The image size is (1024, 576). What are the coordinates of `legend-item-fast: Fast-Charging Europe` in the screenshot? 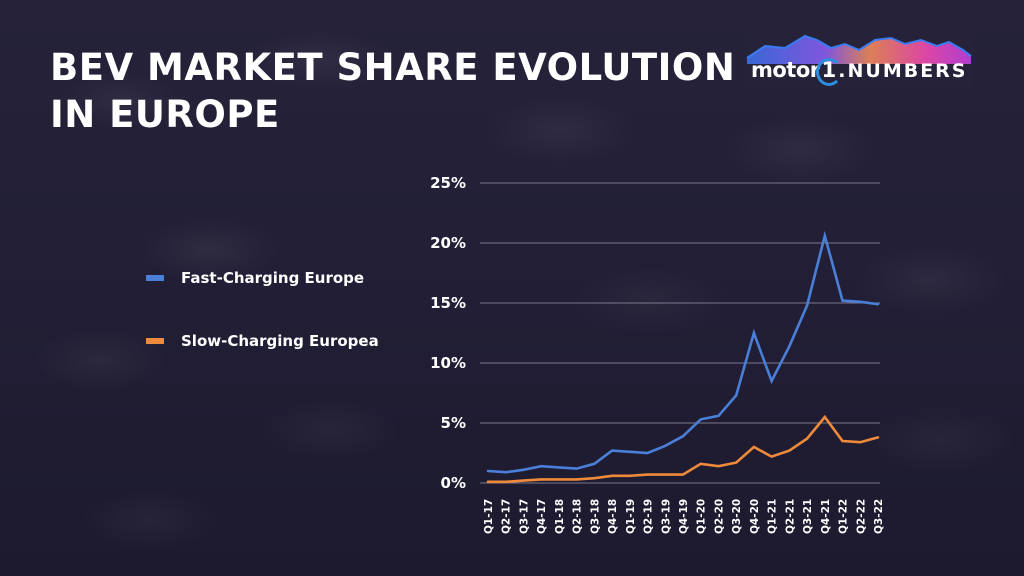 It's located at (262, 278).